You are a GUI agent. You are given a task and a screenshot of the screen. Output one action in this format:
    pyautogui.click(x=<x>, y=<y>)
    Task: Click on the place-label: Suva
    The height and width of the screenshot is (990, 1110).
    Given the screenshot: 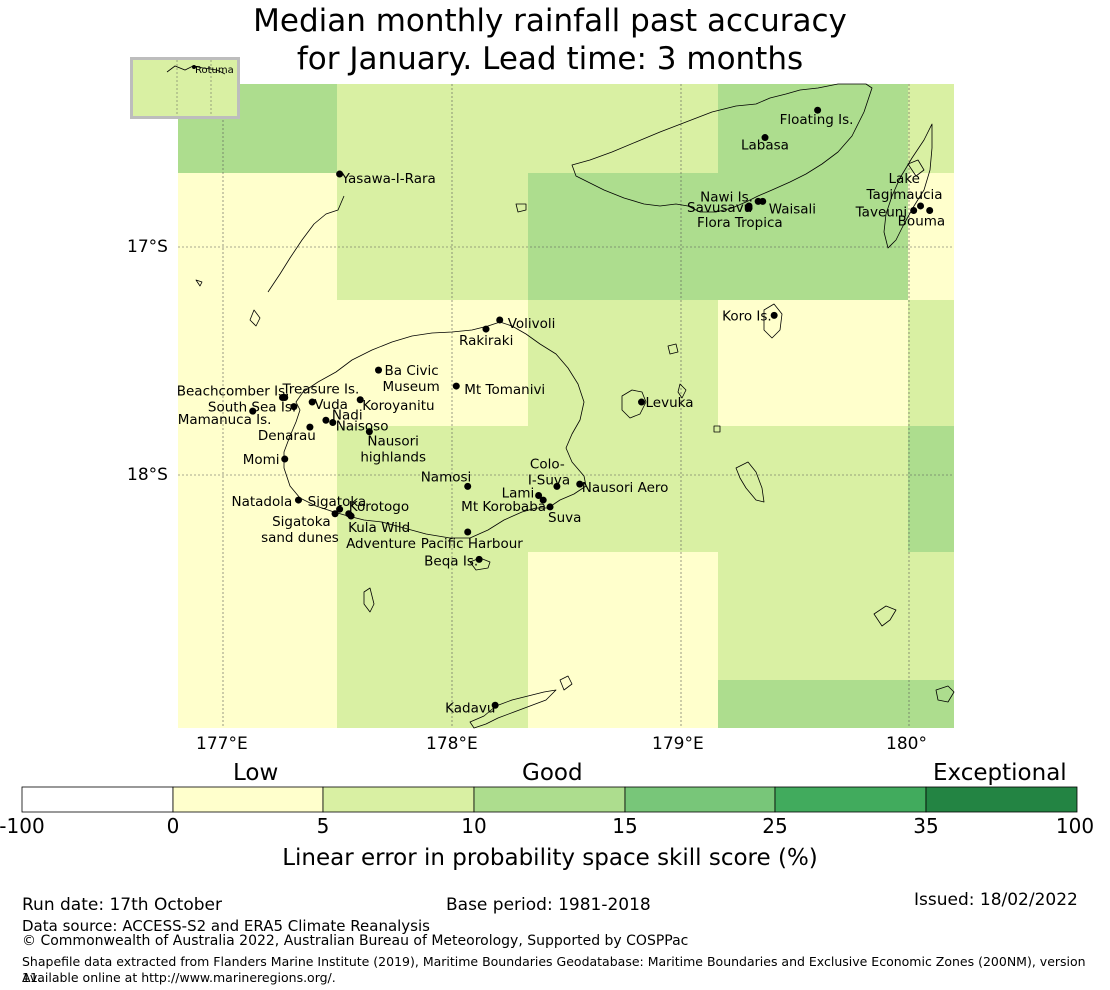 What is the action you would take?
    pyautogui.click(x=564, y=518)
    